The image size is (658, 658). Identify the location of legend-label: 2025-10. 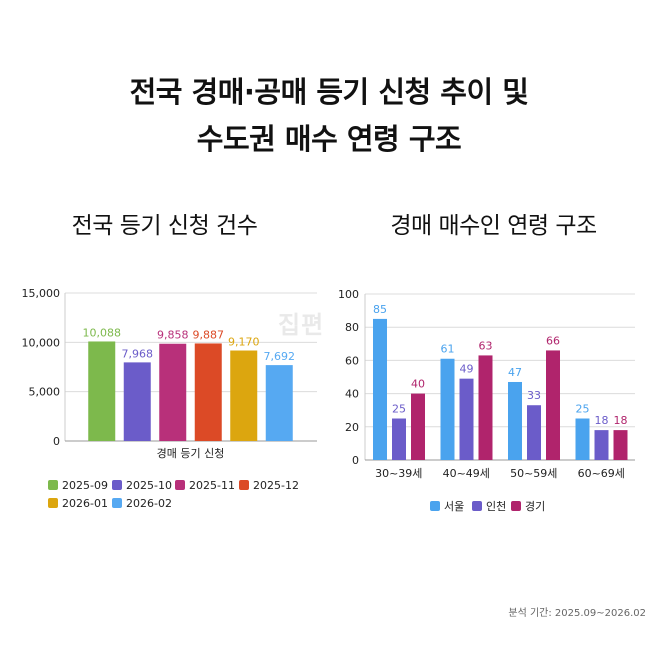
(149, 485).